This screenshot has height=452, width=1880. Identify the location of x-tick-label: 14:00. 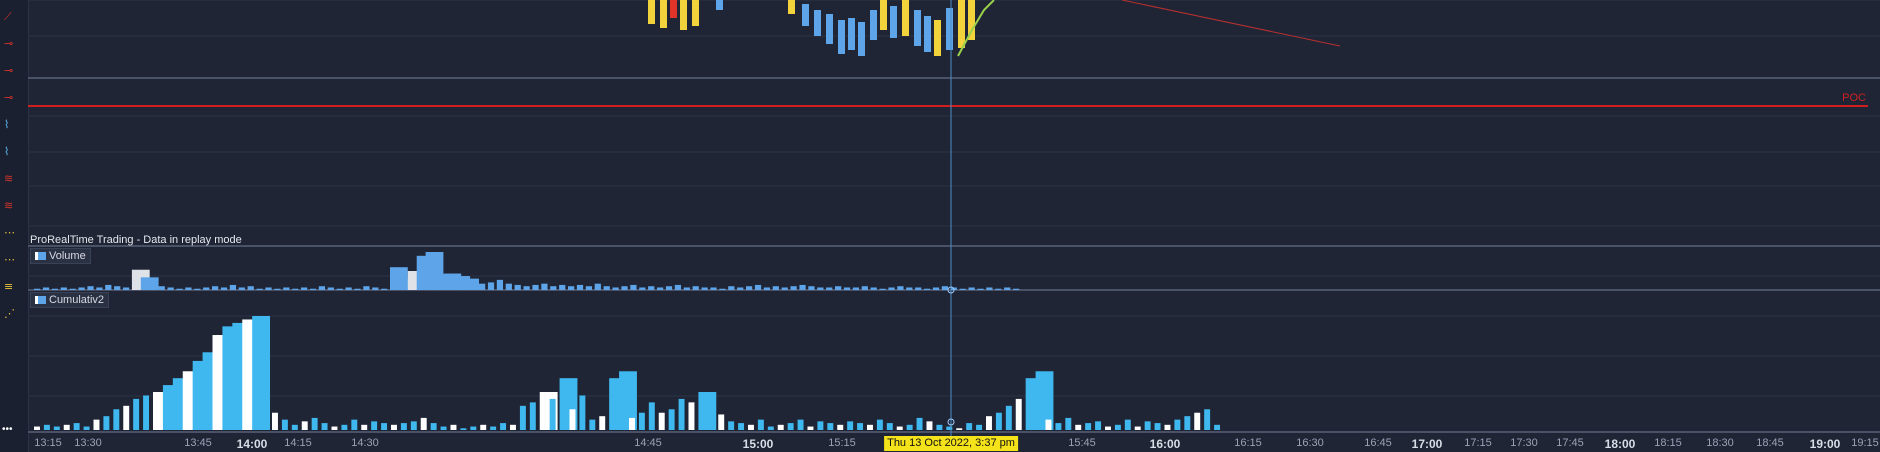
(252, 444).